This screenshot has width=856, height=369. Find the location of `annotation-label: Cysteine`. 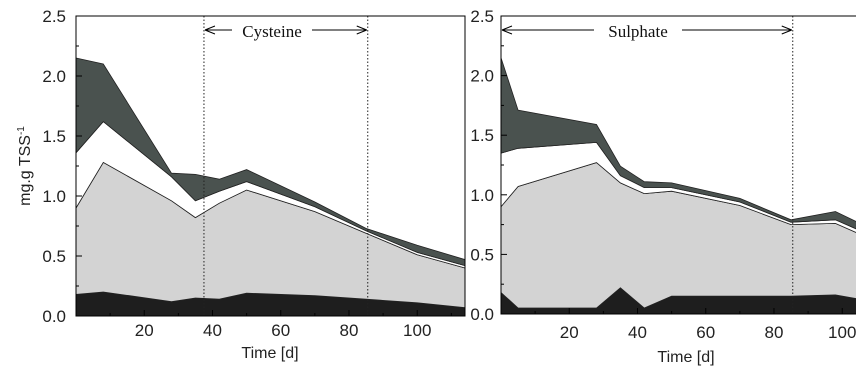

annotation-label: Cysteine is located at coordinates (272, 31).